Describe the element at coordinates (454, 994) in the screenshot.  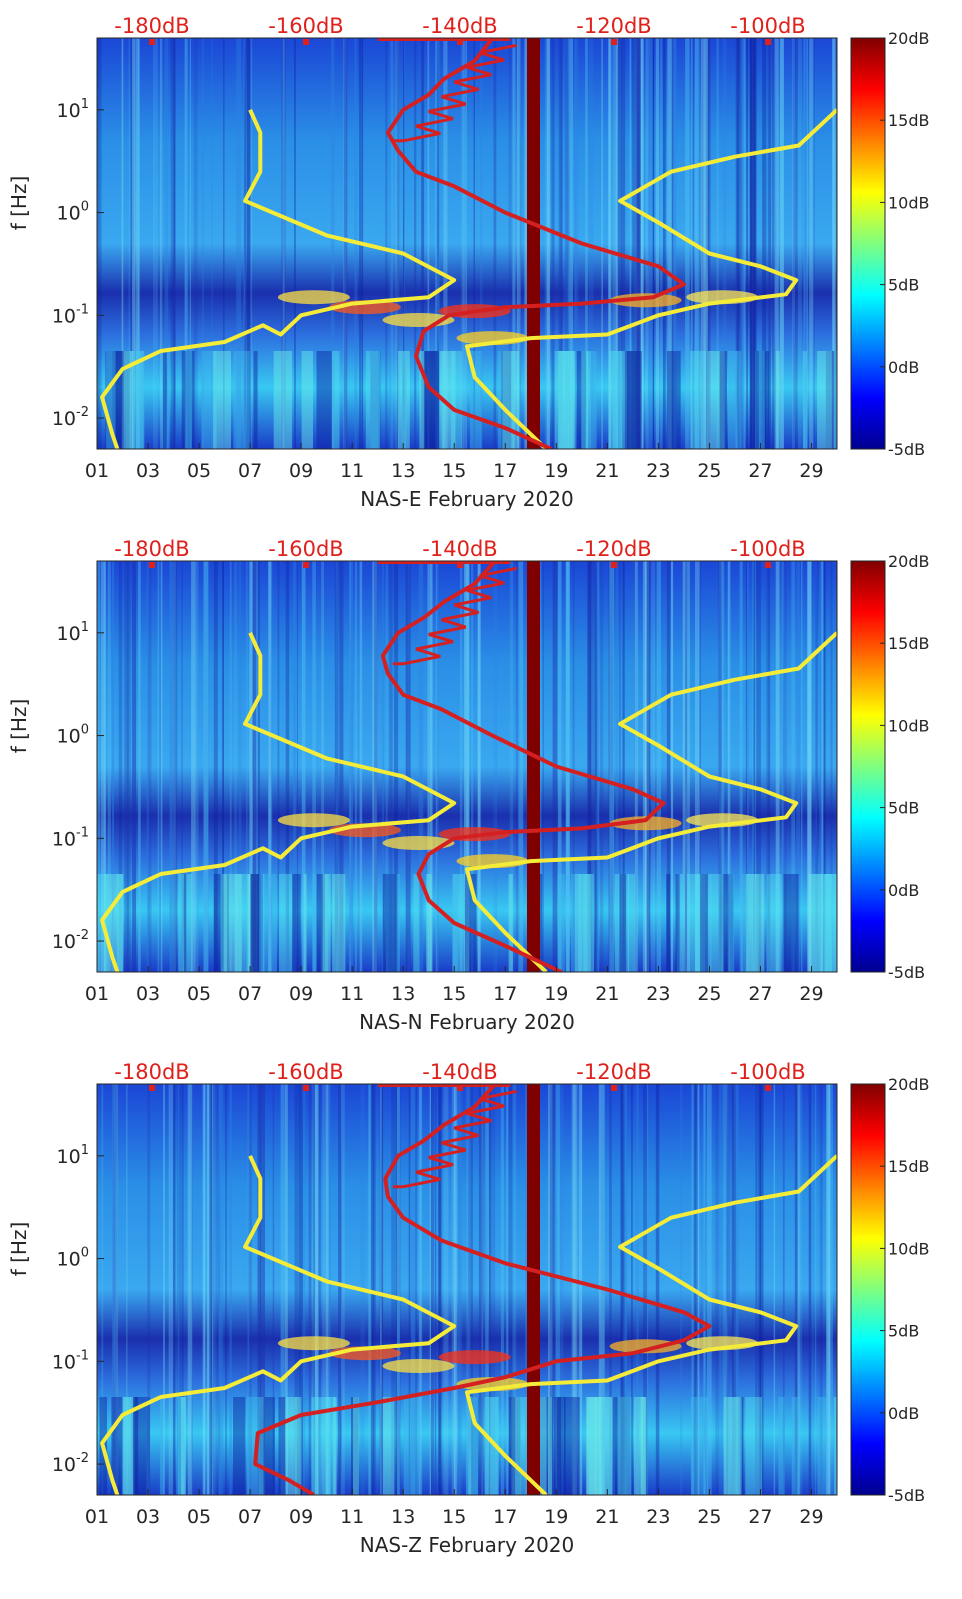
I see `x-tick-label: 15` at that location.